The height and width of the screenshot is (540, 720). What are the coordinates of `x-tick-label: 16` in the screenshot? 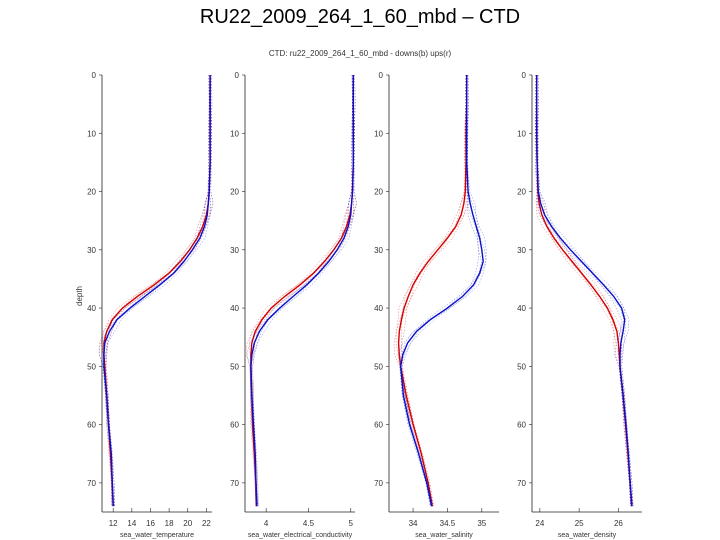 It's located at (150, 523).